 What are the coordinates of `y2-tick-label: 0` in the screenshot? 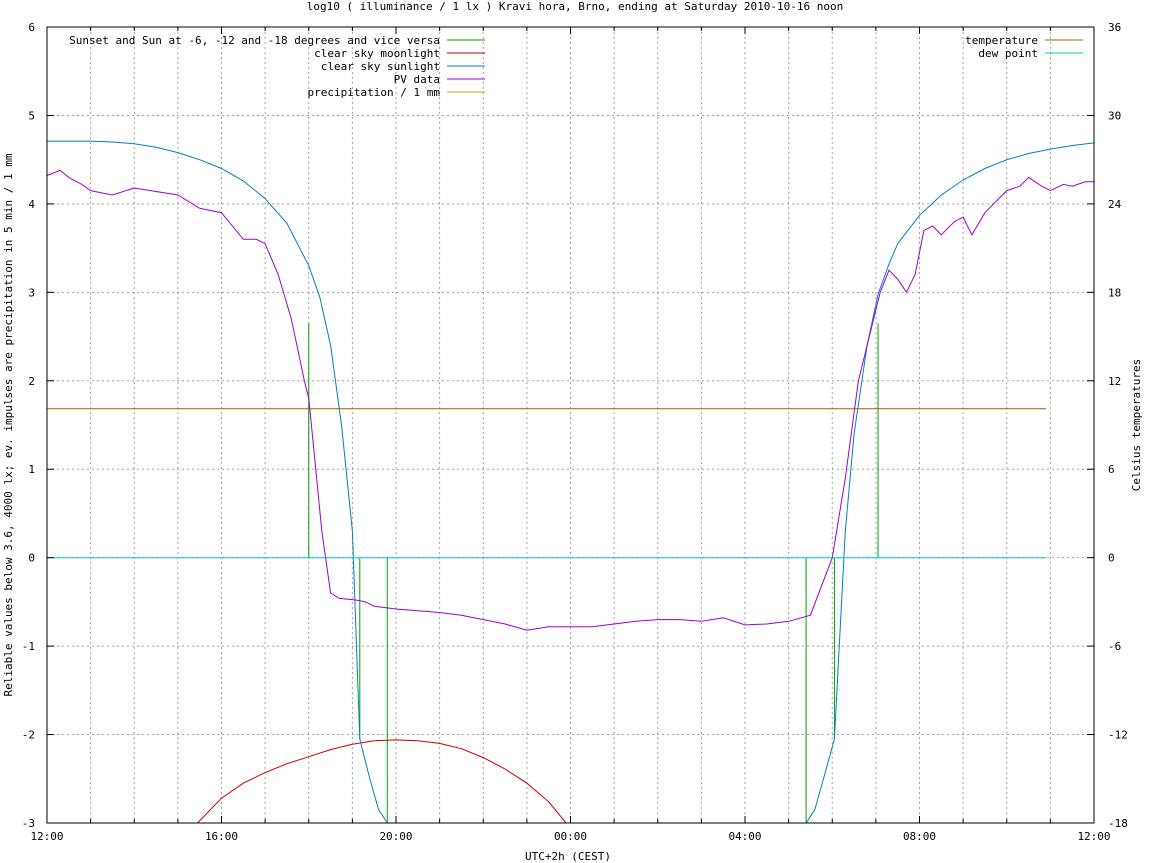 It's located at (1111, 558).